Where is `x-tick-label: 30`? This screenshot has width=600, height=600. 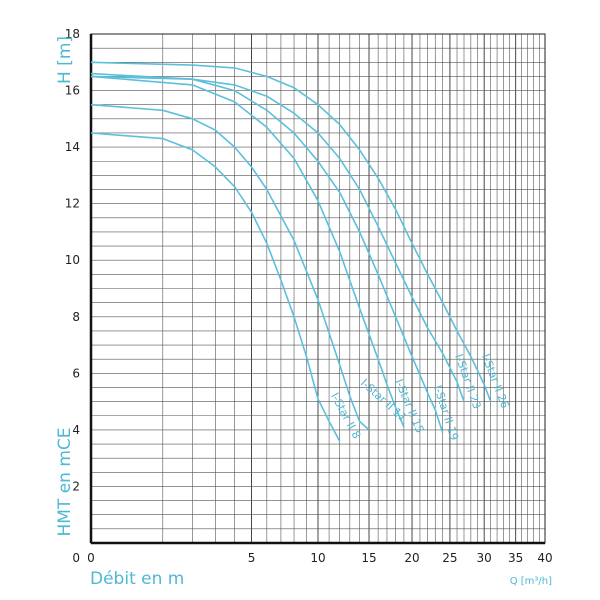
x-tick-label: 30 is located at coordinates (484, 558).